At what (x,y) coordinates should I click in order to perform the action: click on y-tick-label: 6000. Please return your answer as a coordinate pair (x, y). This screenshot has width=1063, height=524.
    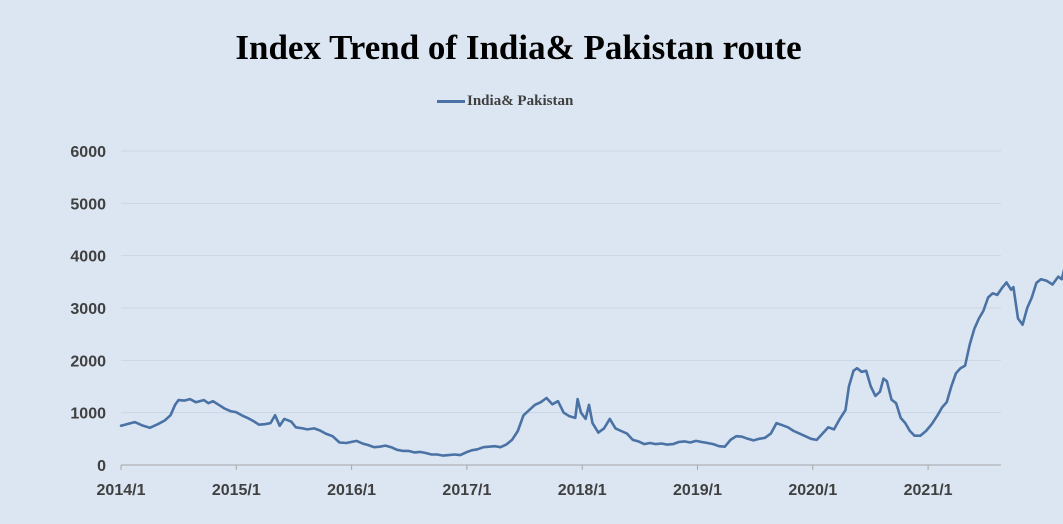
    Looking at the image, I should click on (88, 152).